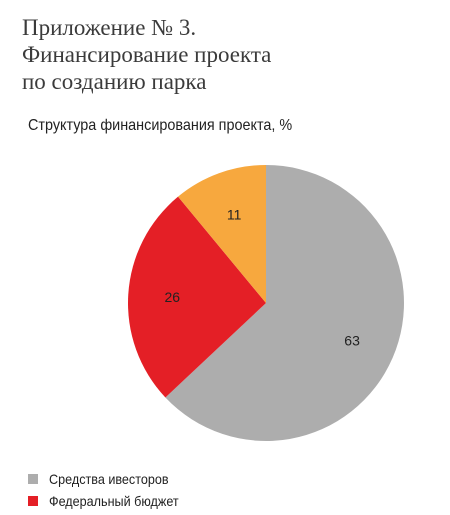 The image size is (450, 515). What do you see at coordinates (222, 234) in the screenshot?
I see `pie-slice-other` at bounding box center [222, 234].